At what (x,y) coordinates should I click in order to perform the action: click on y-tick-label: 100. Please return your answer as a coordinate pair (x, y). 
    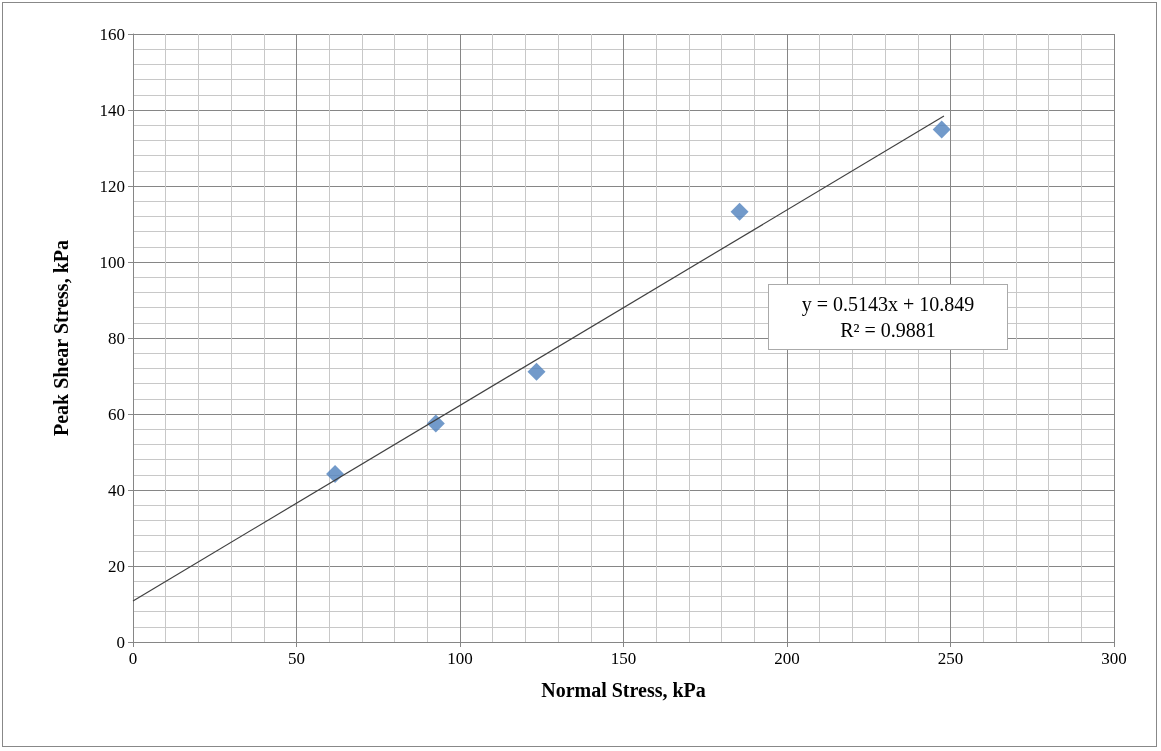
    Looking at the image, I should click on (112, 262).